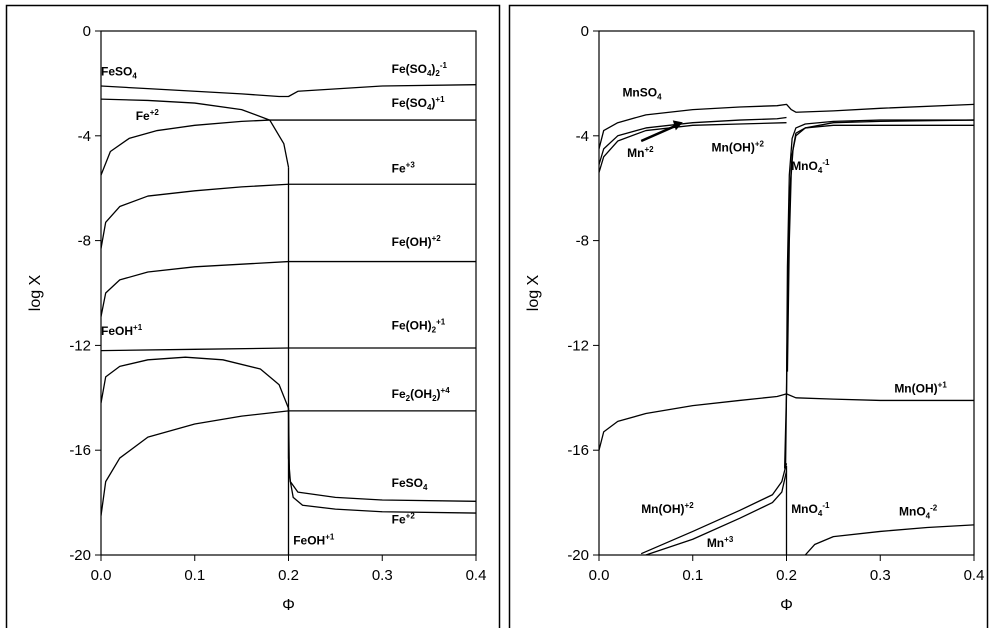  What do you see at coordinates (659, 133) in the screenshot?
I see `arrow-shaft` at bounding box center [659, 133].